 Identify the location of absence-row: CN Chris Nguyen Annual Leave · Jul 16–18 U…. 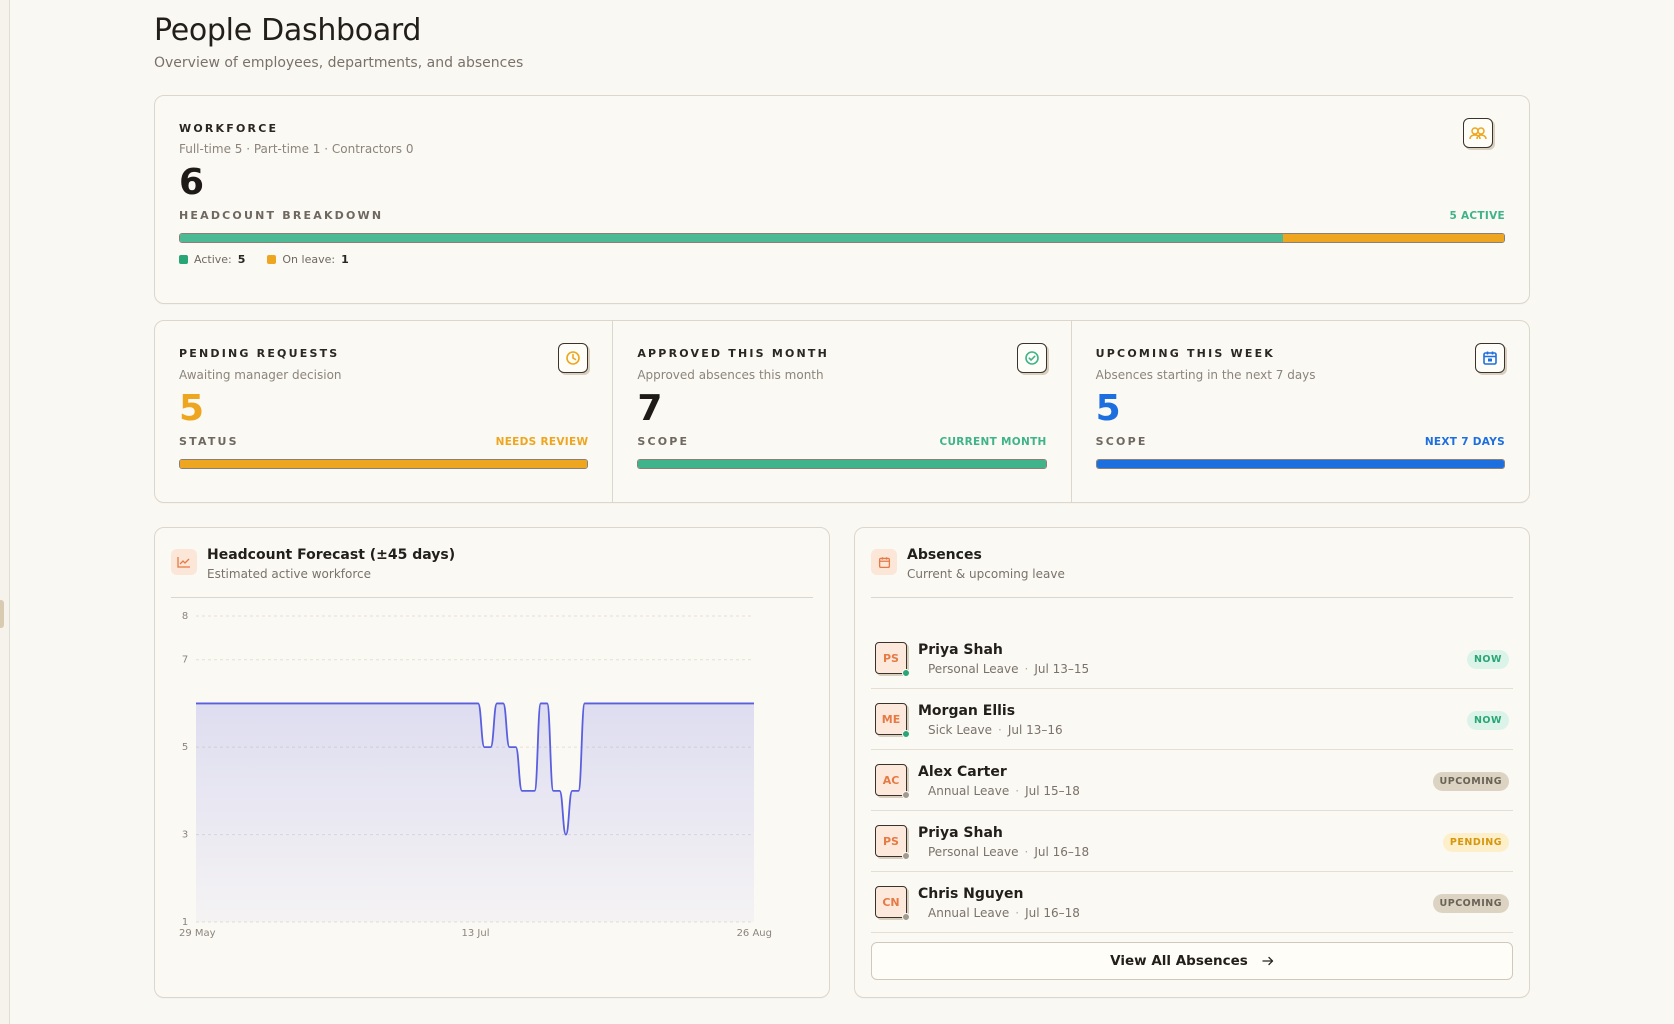
(1192, 902).